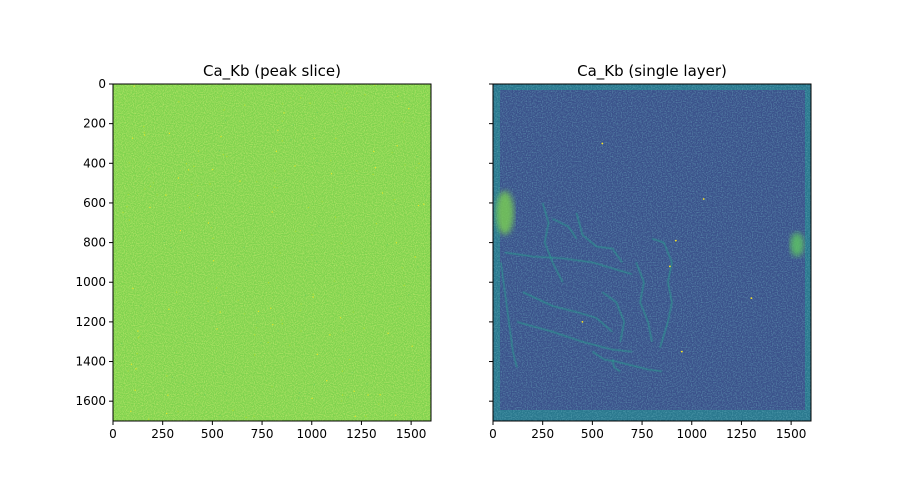 Image resolution: width=900 pixels, height=500 pixels. Describe the element at coordinates (311, 434) in the screenshot. I see `x-tick-label: 1000` at that location.